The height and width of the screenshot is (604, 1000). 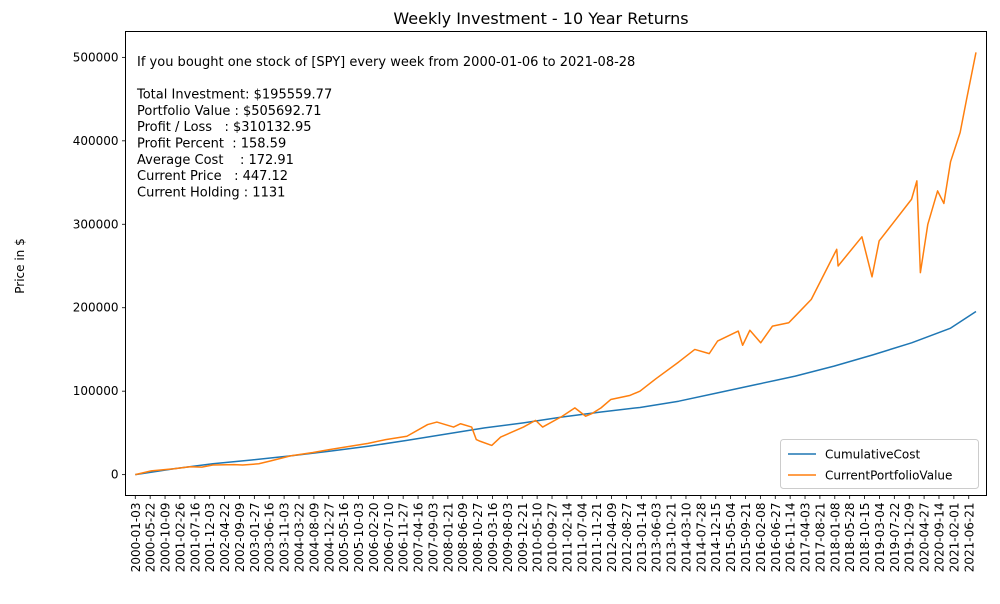 What do you see at coordinates (419, 538) in the screenshot?
I see `x-tick-label-19: 2007-04-16` at bounding box center [419, 538].